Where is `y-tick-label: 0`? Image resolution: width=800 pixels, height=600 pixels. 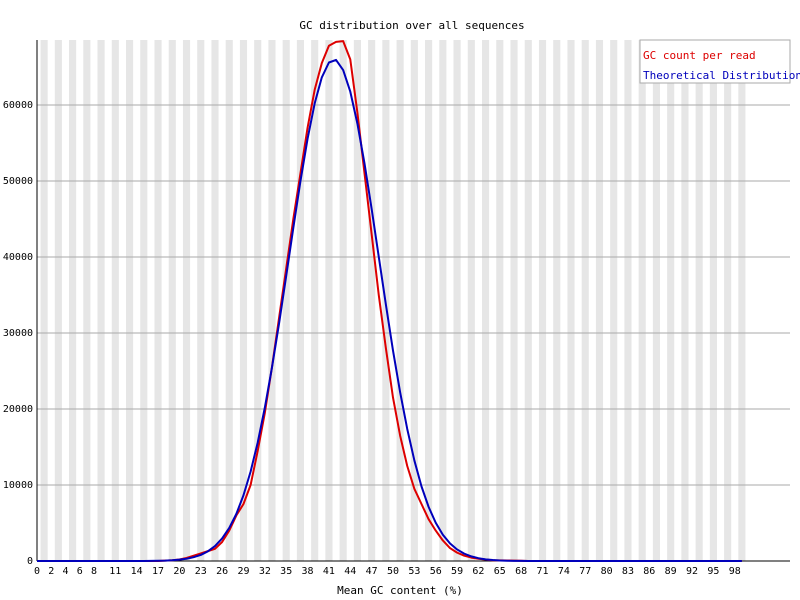 y-tick-label: 0 is located at coordinates (30, 561).